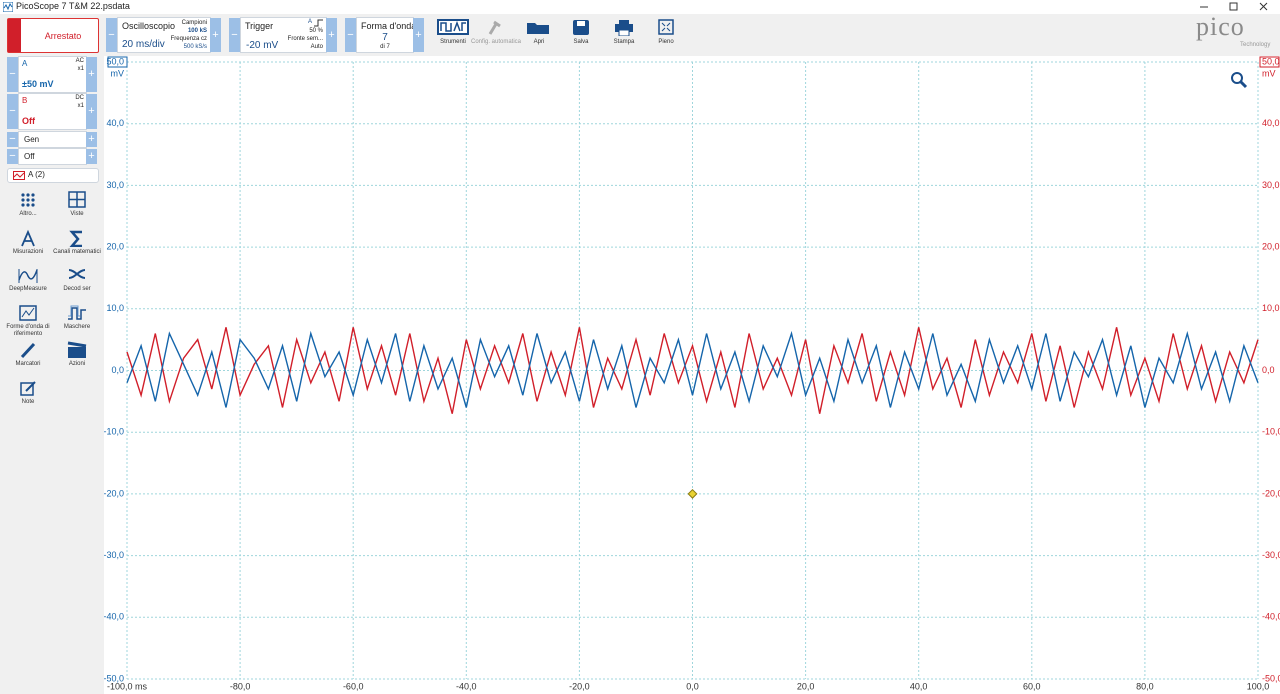  Describe the element at coordinates (1239, 80) in the screenshot. I see `zoom-icon` at that location.